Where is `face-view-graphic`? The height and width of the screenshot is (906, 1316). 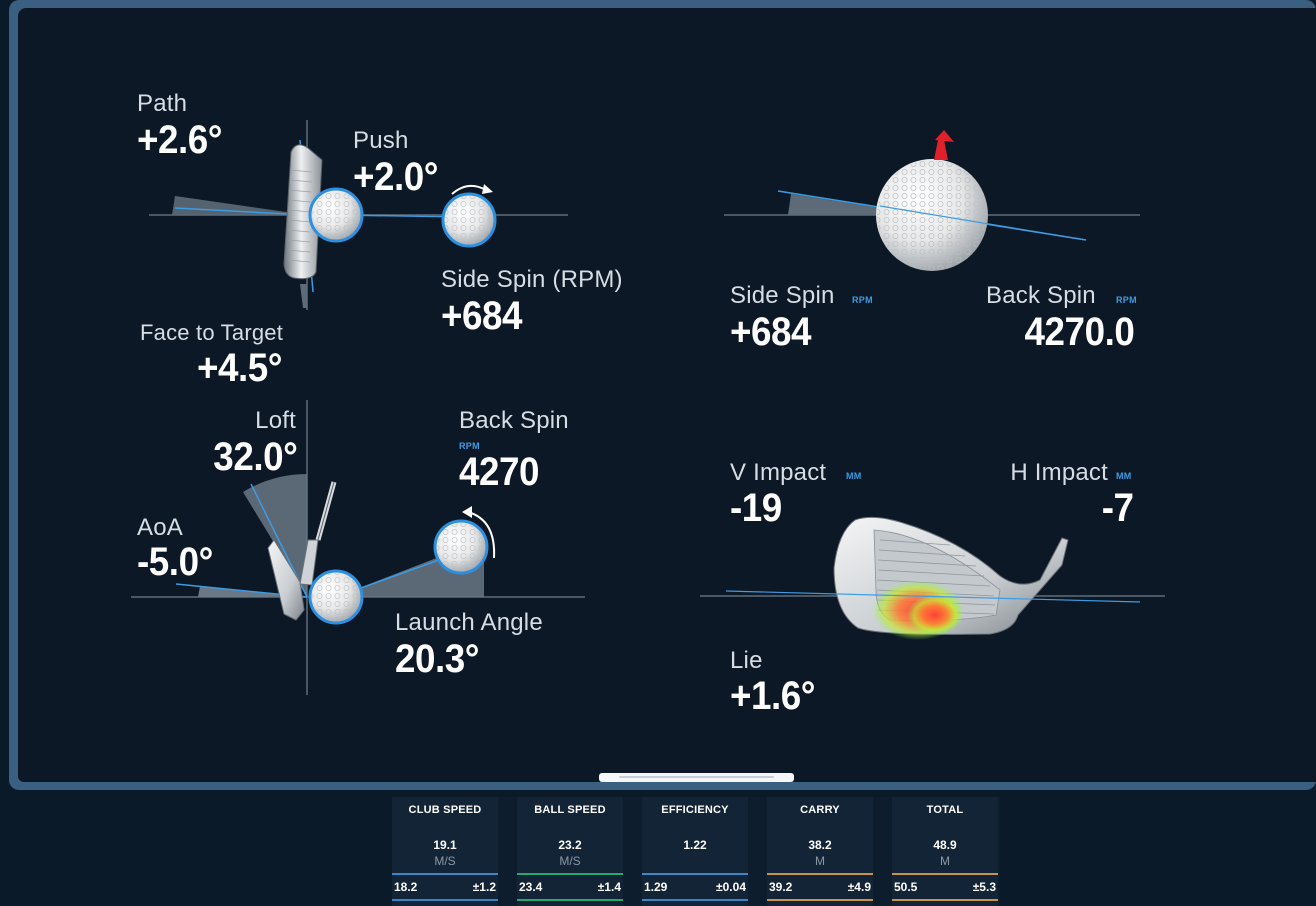
face-view-graphic is located at coordinates (358, 215).